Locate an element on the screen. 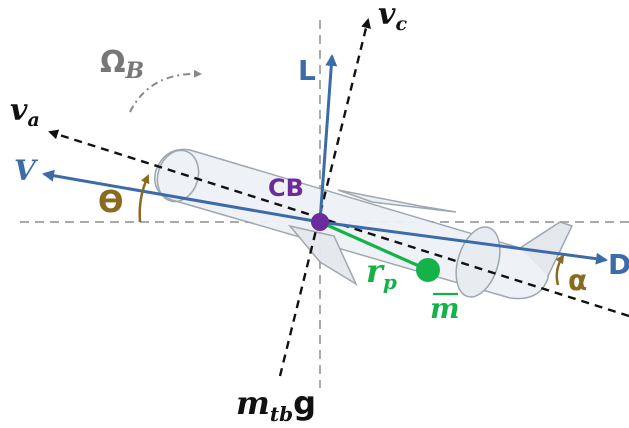 This screenshot has width=629, height=428. theta-arc is located at coordinates (144, 198).